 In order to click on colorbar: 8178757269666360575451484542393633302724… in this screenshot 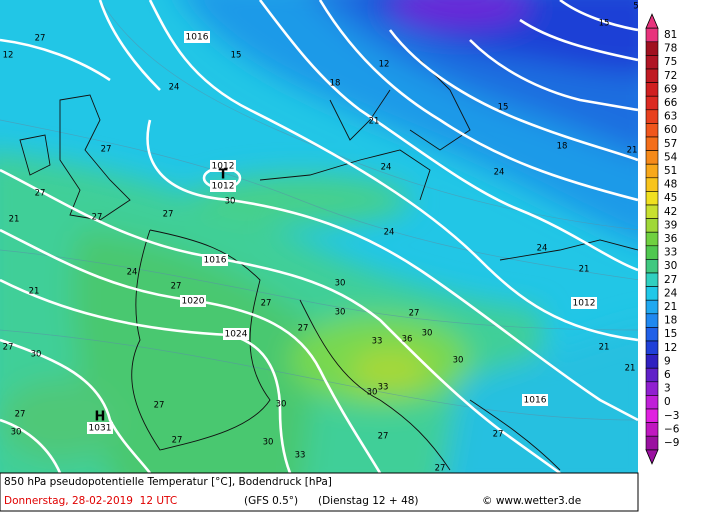, I will do `click(662, 239)`.